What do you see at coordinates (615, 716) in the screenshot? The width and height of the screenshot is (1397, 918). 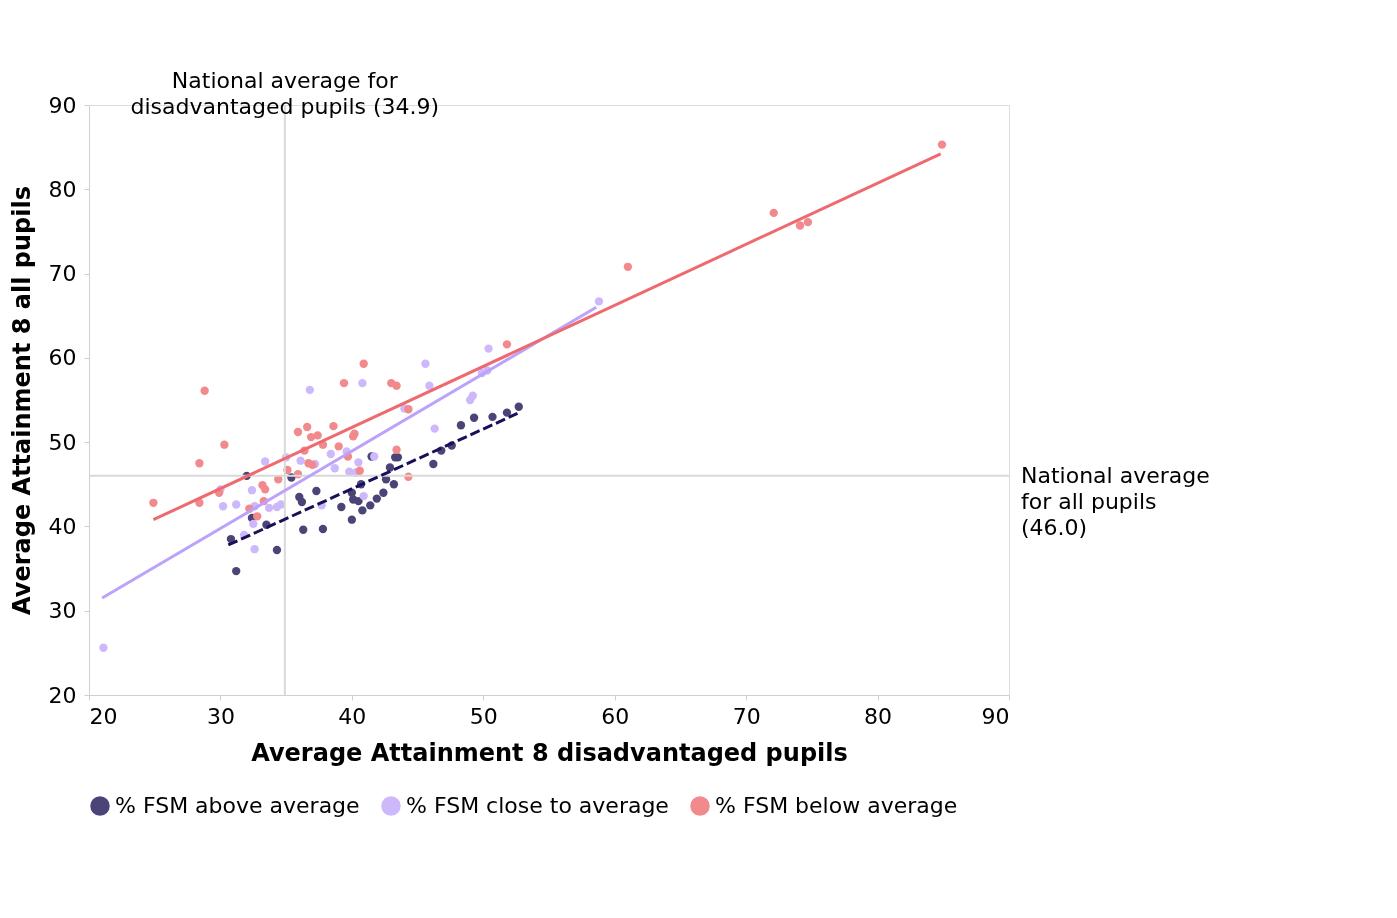 I see `x-tick-label: 60` at bounding box center [615, 716].